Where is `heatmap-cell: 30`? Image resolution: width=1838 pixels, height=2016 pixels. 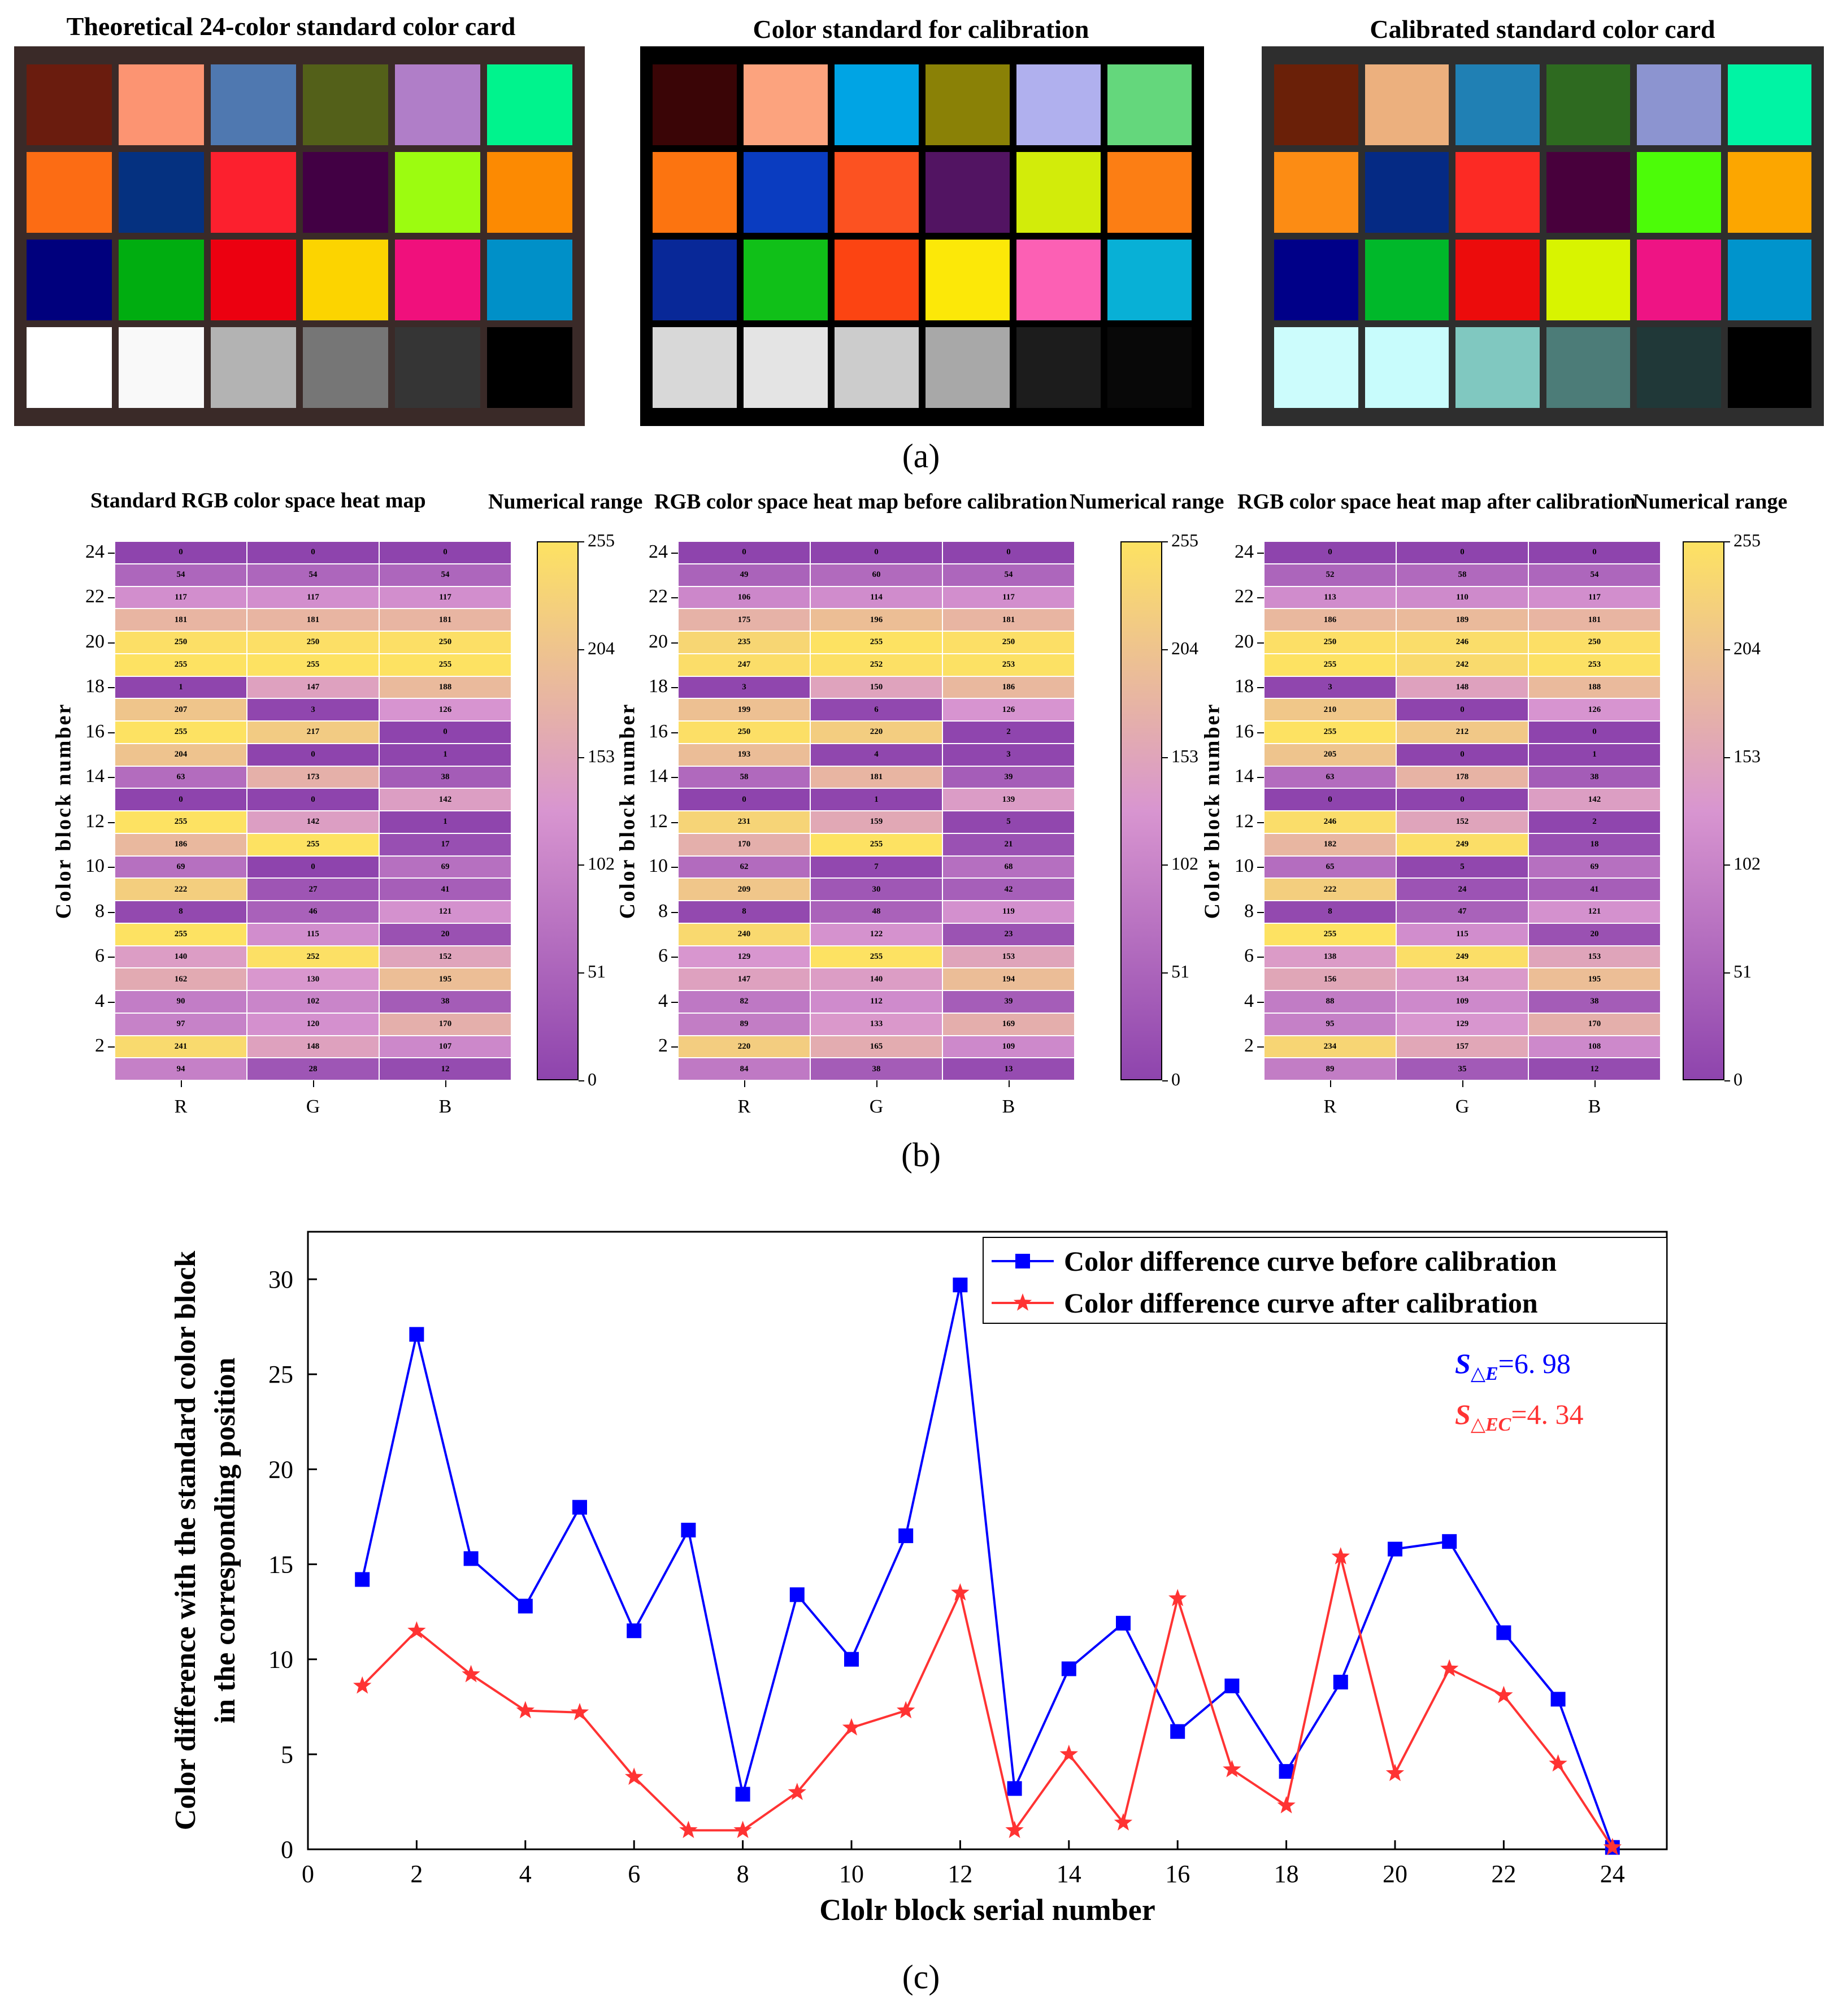 heatmap-cell: 30 is located at coordinates (876, 889).